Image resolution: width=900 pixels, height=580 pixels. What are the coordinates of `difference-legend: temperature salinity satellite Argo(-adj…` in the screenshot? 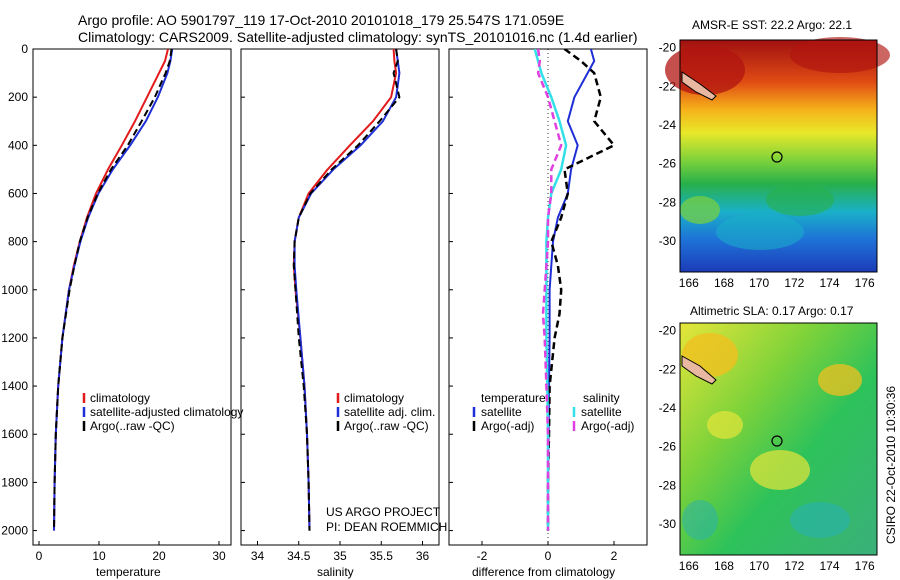 It's located at (553, 412).